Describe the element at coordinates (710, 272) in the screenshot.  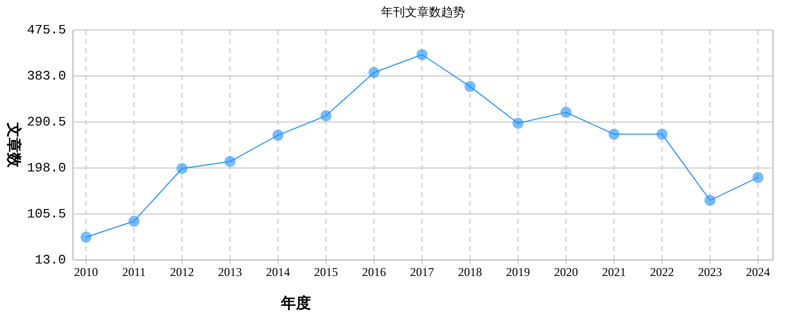
I see `x-tick-label: 2023` at that location.